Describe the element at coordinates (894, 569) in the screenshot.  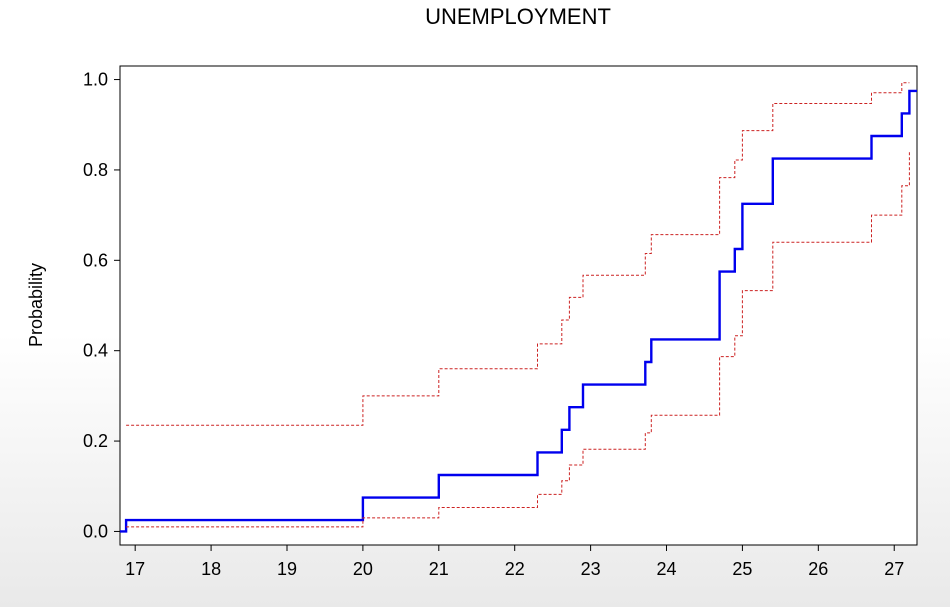
I see `x-tick-label: 27` at that location.